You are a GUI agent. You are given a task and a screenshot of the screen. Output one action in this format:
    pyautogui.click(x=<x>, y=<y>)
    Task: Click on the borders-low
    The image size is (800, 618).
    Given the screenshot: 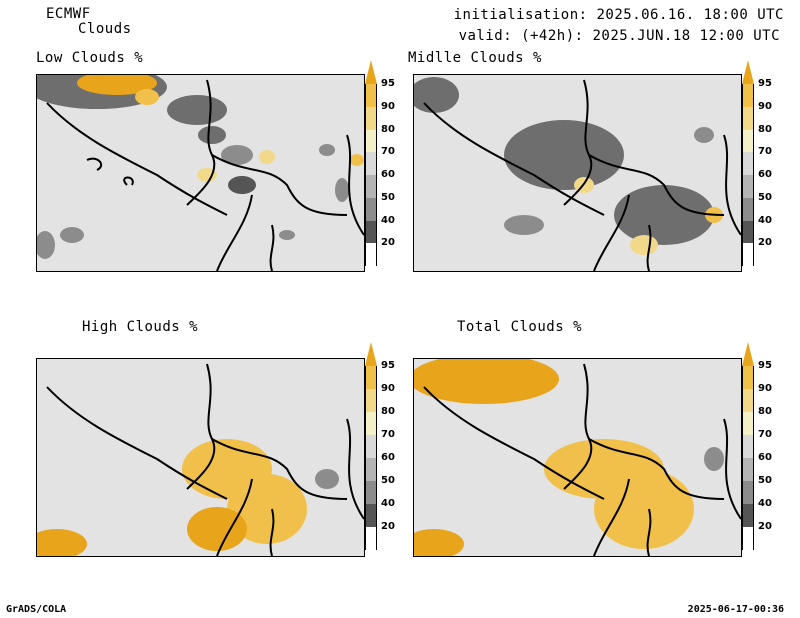 What is the action you would take?
    pyautogui.click(x=205, y=175)
    